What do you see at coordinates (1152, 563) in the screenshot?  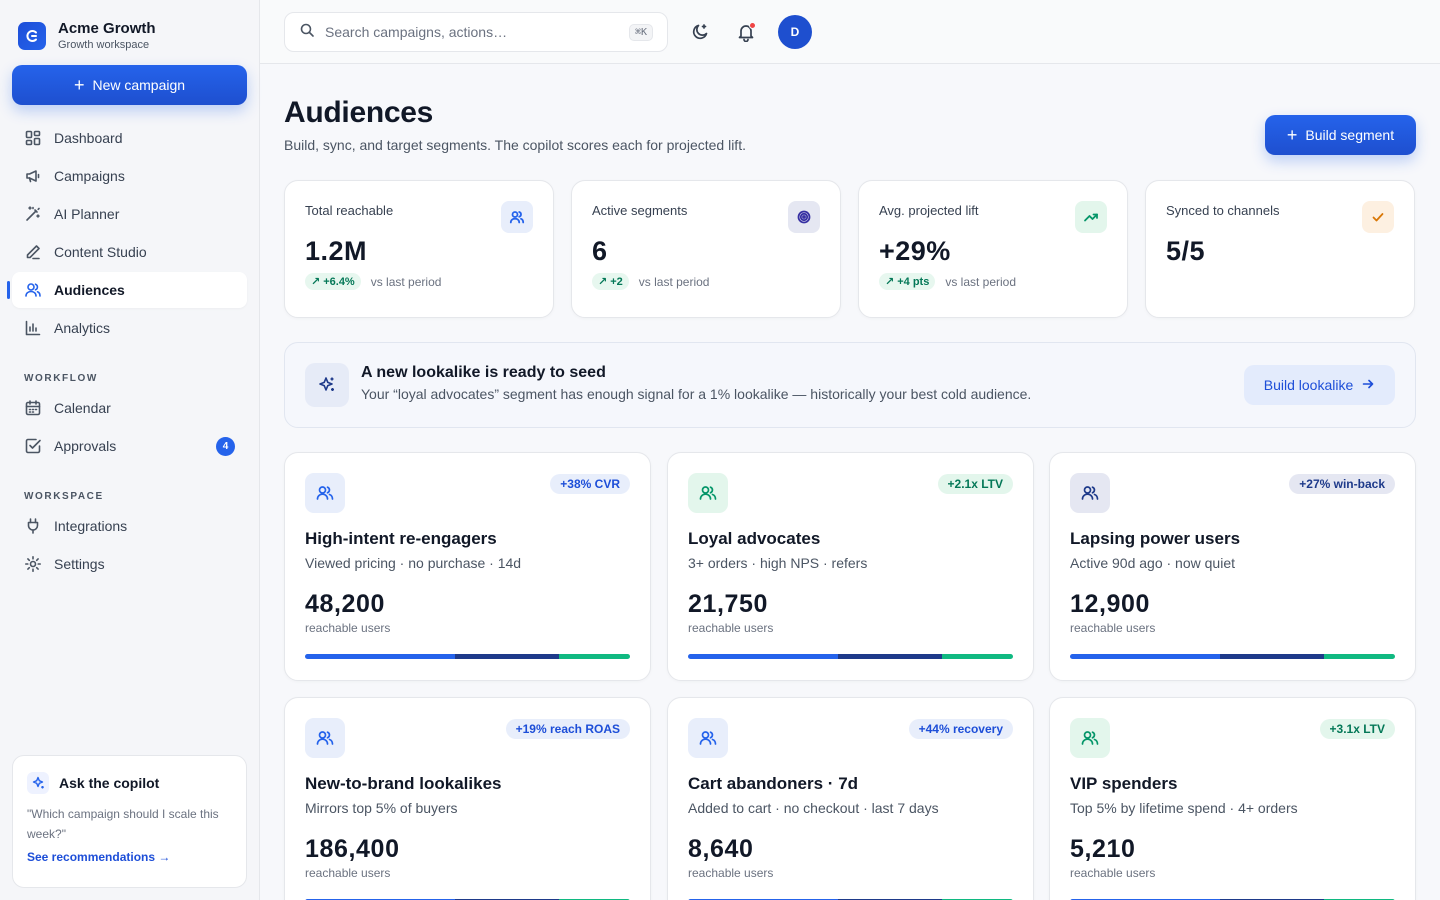 I see `segment-description: Active 90d ago · now quiet` at bounding box center [1152, 563].